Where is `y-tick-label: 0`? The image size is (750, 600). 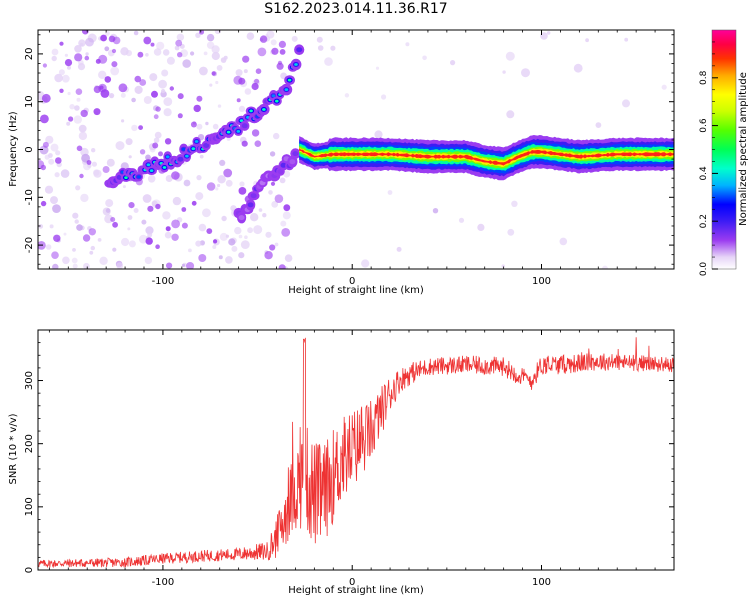 y-tick-label: 0 is located at coordinates (29, 149).